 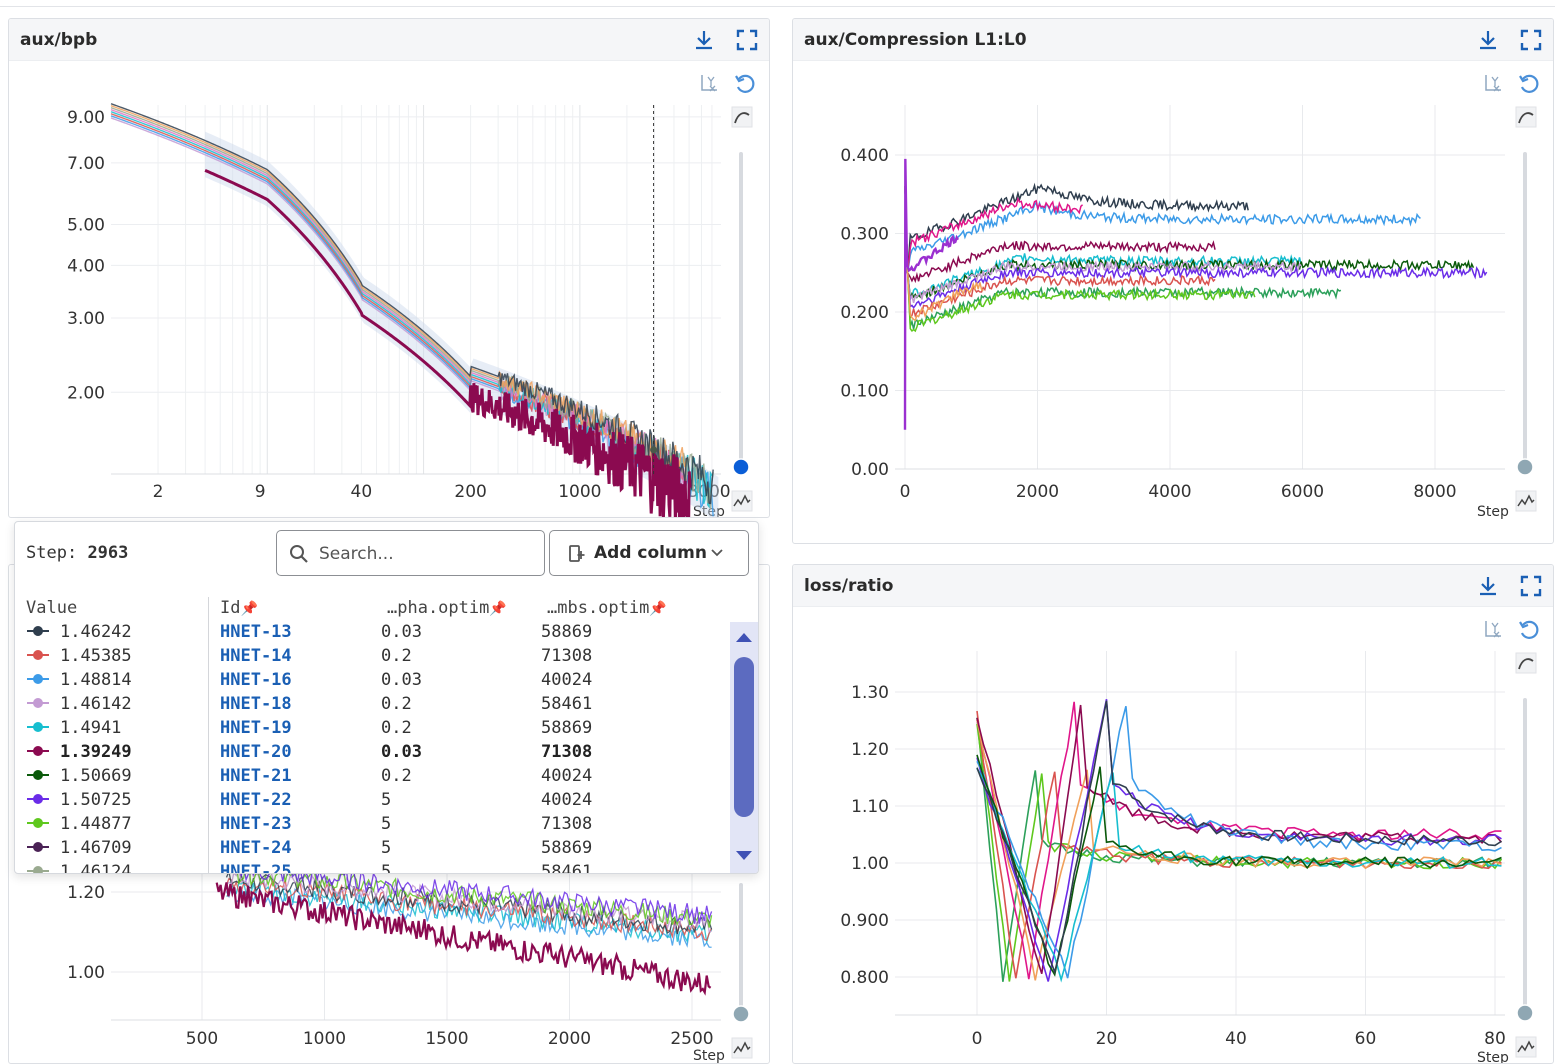 I want to click on row-run-id-link: HNET-14, so click(x=256, y=656).